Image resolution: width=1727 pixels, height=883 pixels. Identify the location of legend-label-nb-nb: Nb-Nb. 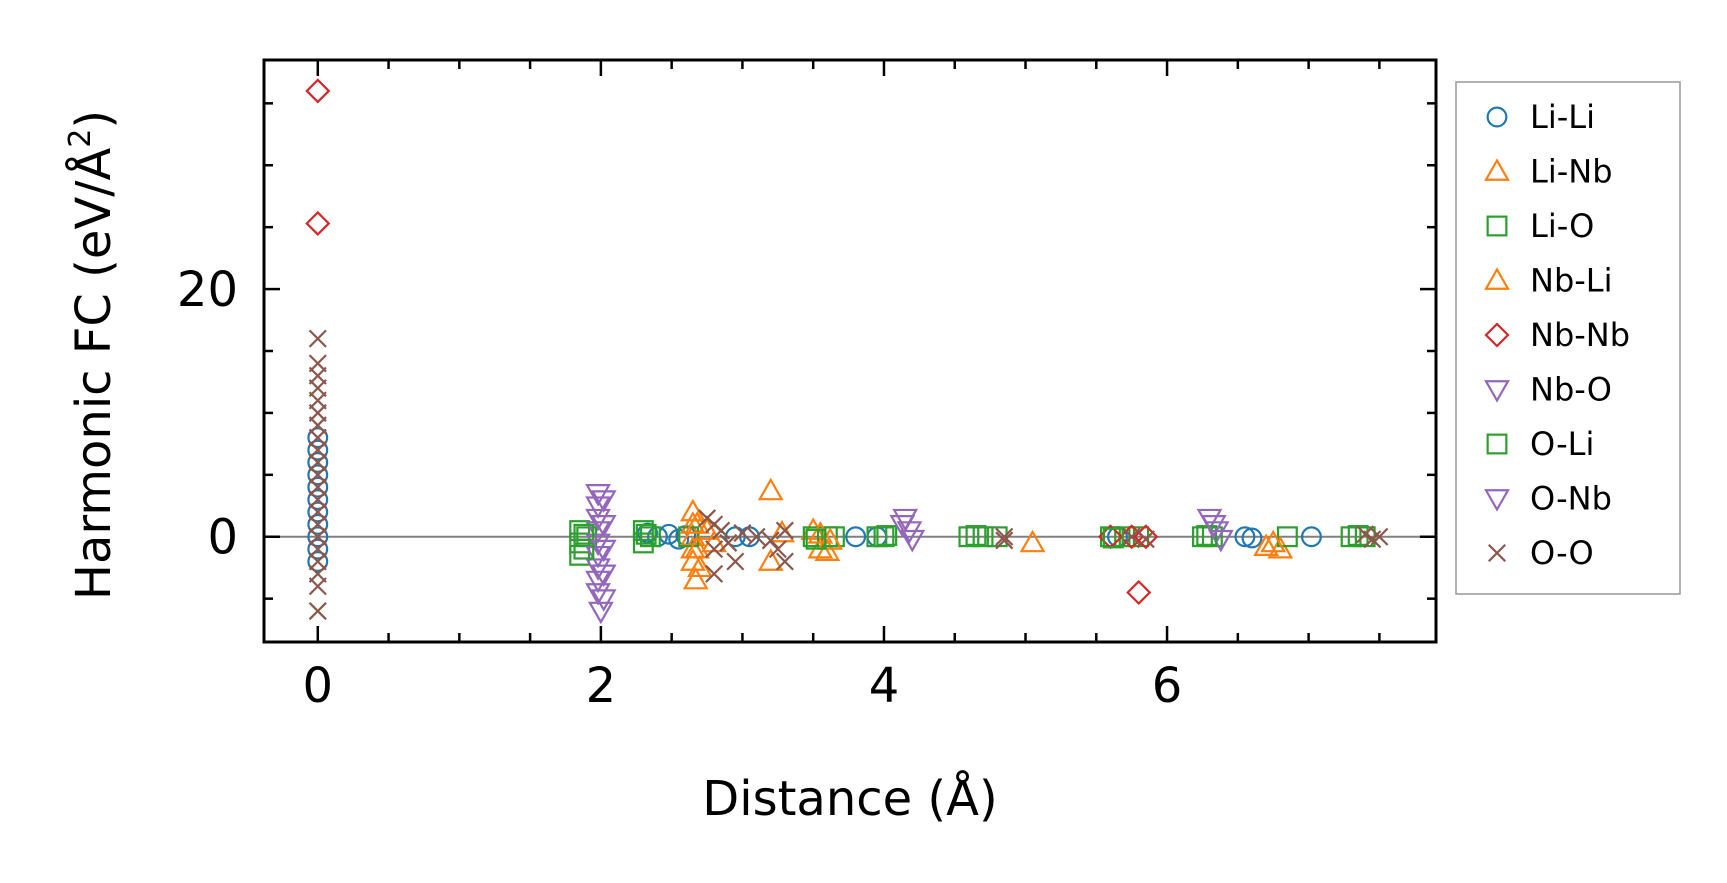
(1580, 335).